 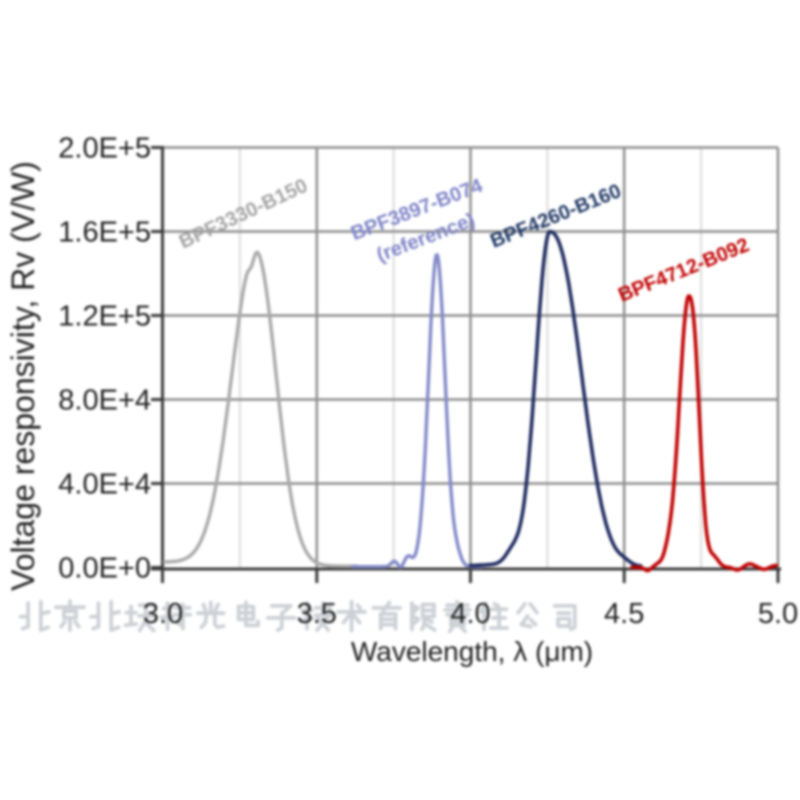 I want to click on svg-text: 4.5, so click(x=624, y=614).